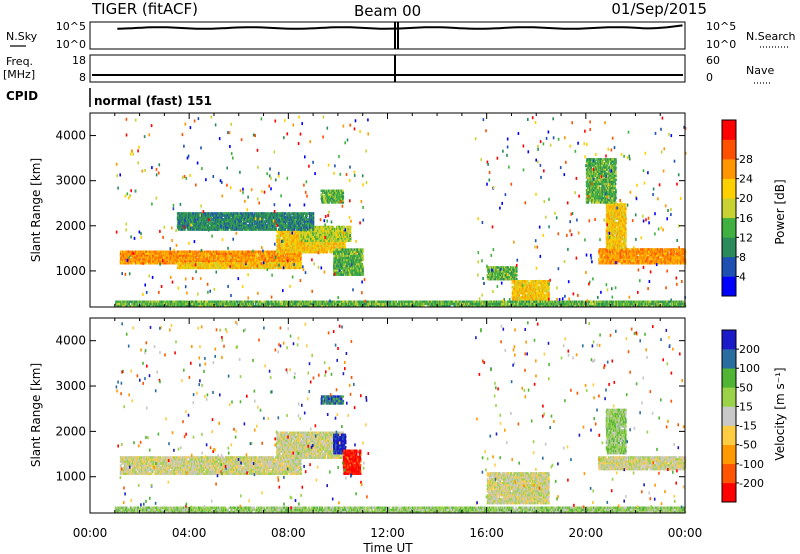 The height and width of the screenshot is (554, 800). Describe the element at coordinates (71, 26) in the screenshot. I see `nsky-tick-high: 10^5` at that location.